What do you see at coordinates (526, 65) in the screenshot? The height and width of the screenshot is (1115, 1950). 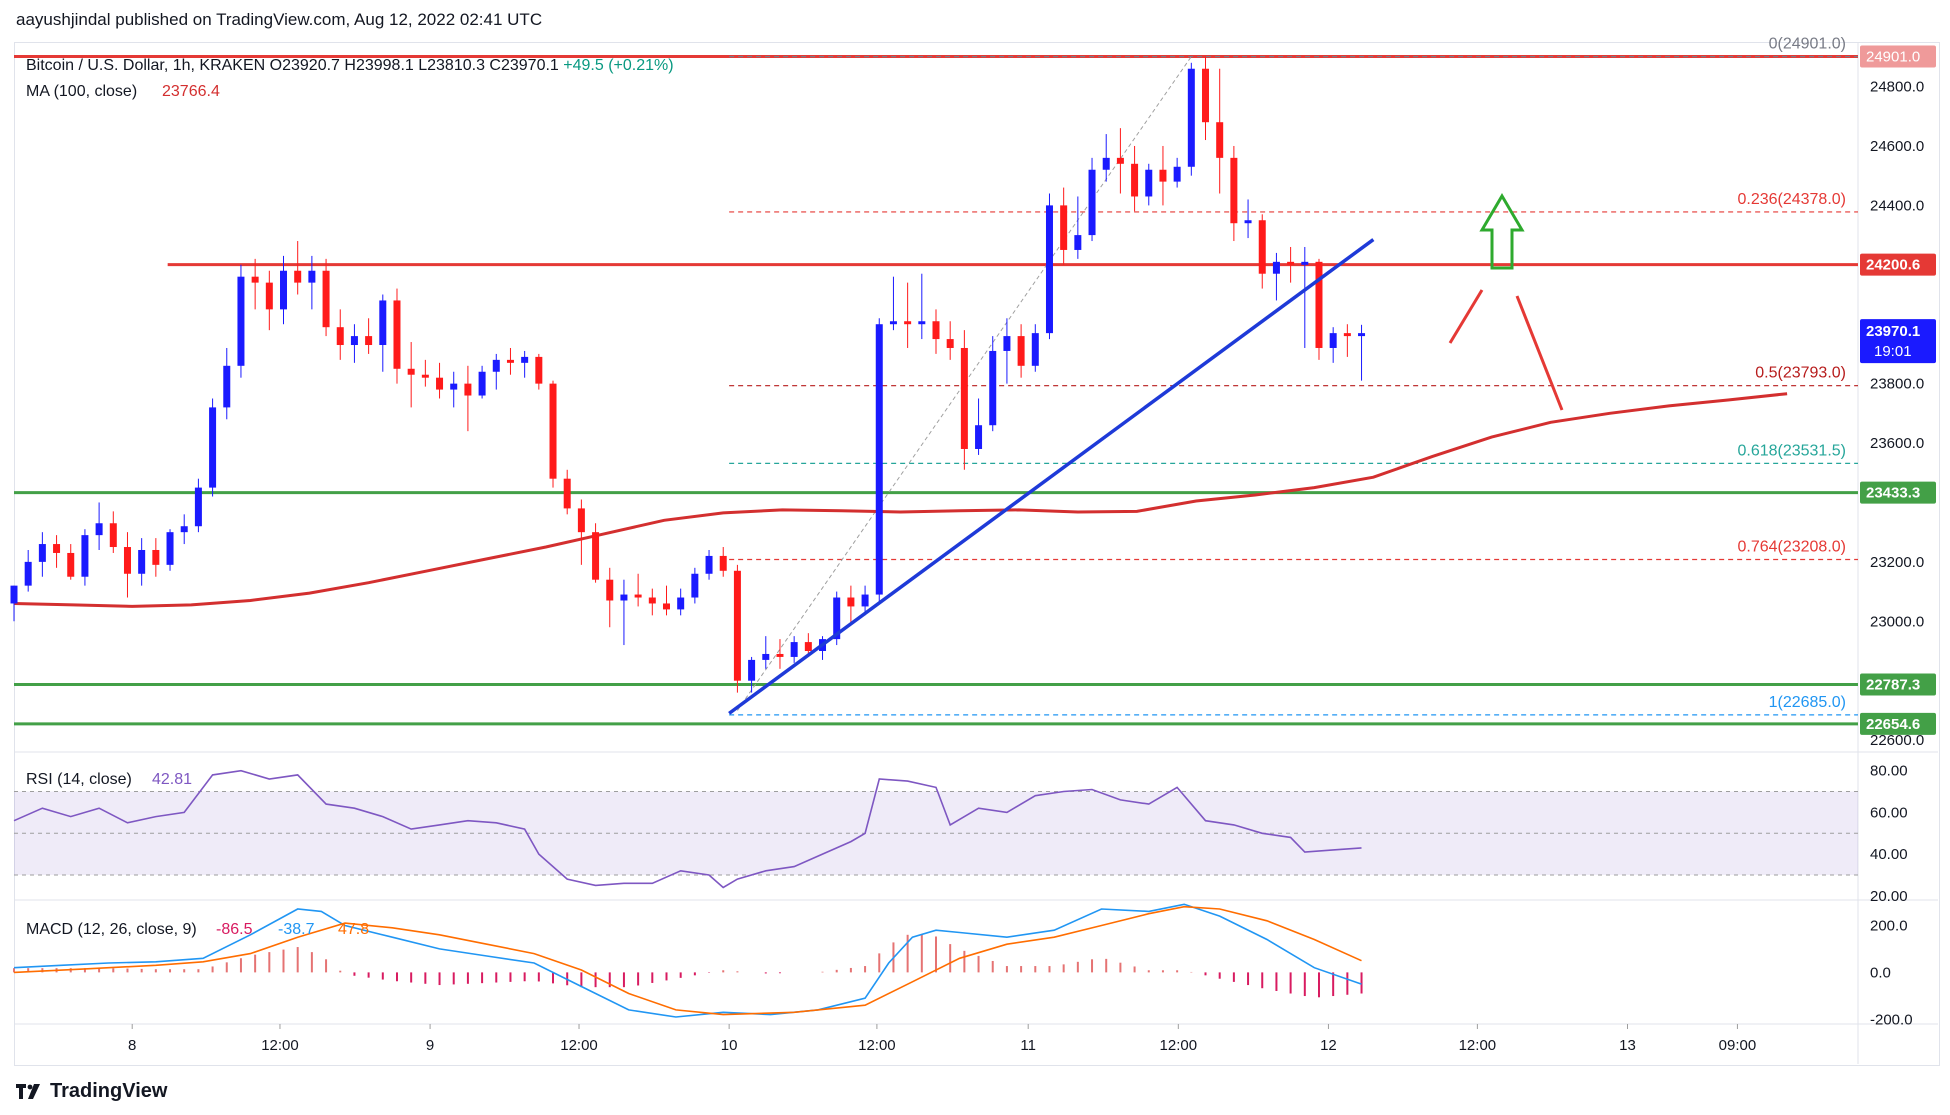 I see `ohlc-close: C23970.1` at bounding box center [526, 65].